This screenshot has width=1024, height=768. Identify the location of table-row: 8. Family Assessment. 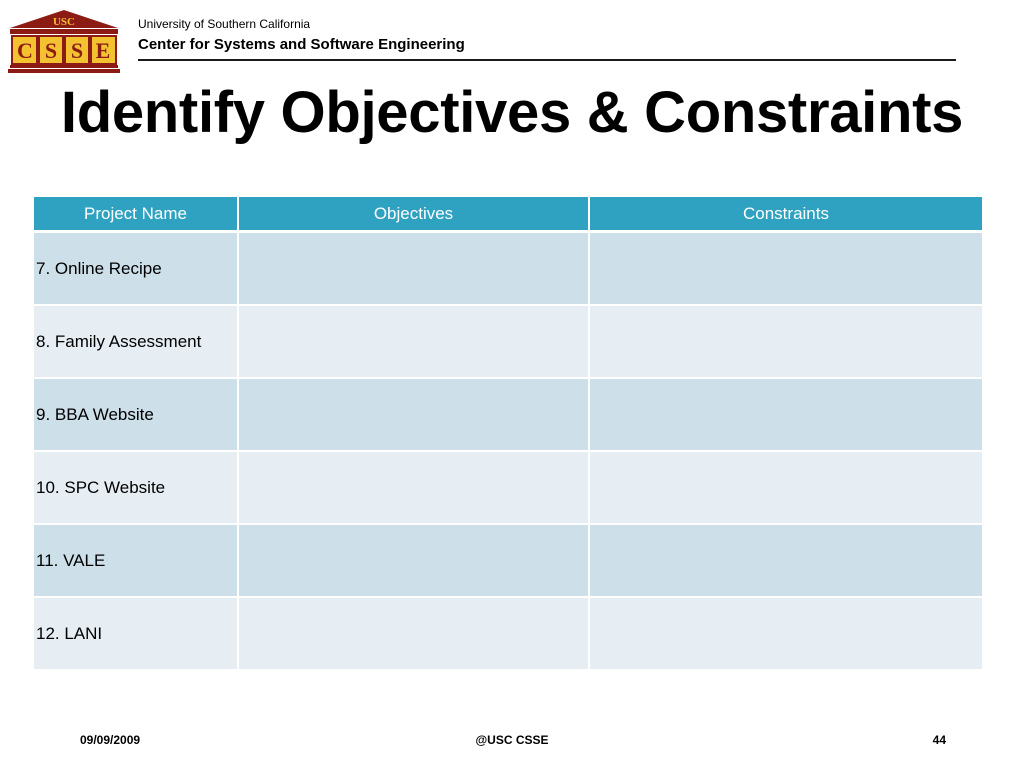
(508, 342).